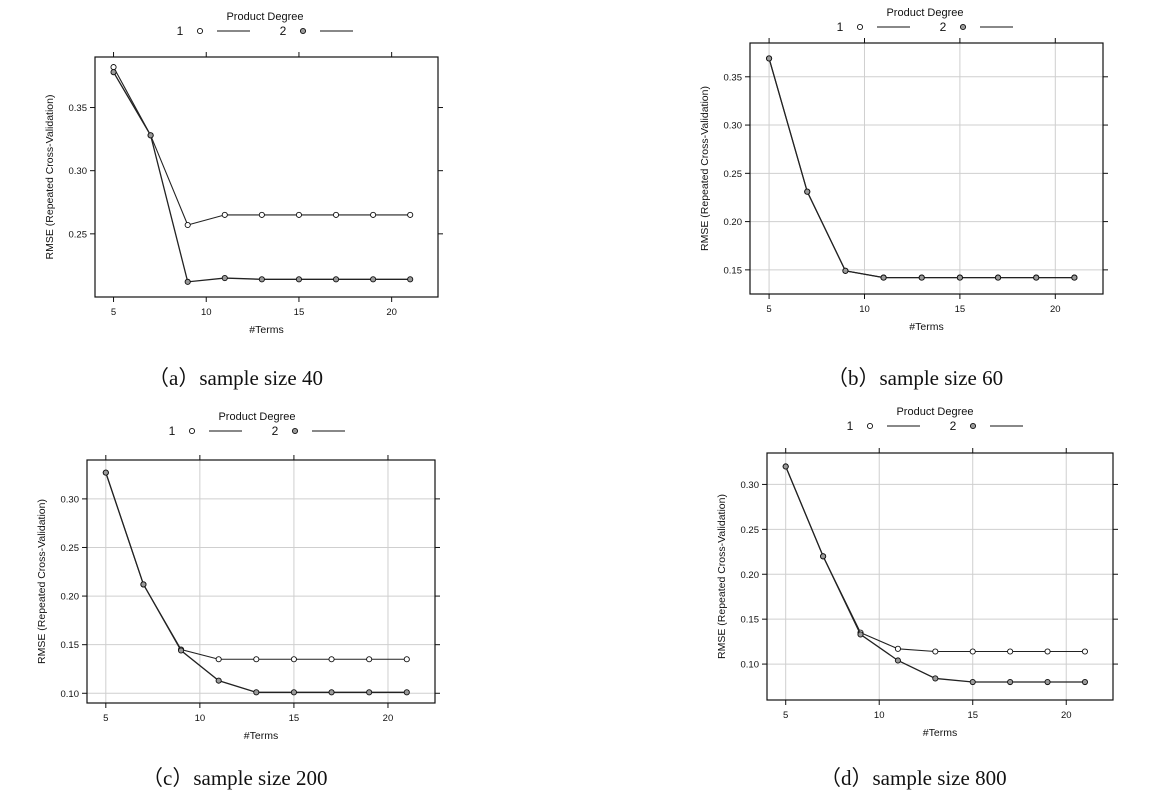 The image size is (1150, 797). Describe the element at coordinates (913, 778) in the screenshot. I see `caption-d: （d）sample size 800` at that location.